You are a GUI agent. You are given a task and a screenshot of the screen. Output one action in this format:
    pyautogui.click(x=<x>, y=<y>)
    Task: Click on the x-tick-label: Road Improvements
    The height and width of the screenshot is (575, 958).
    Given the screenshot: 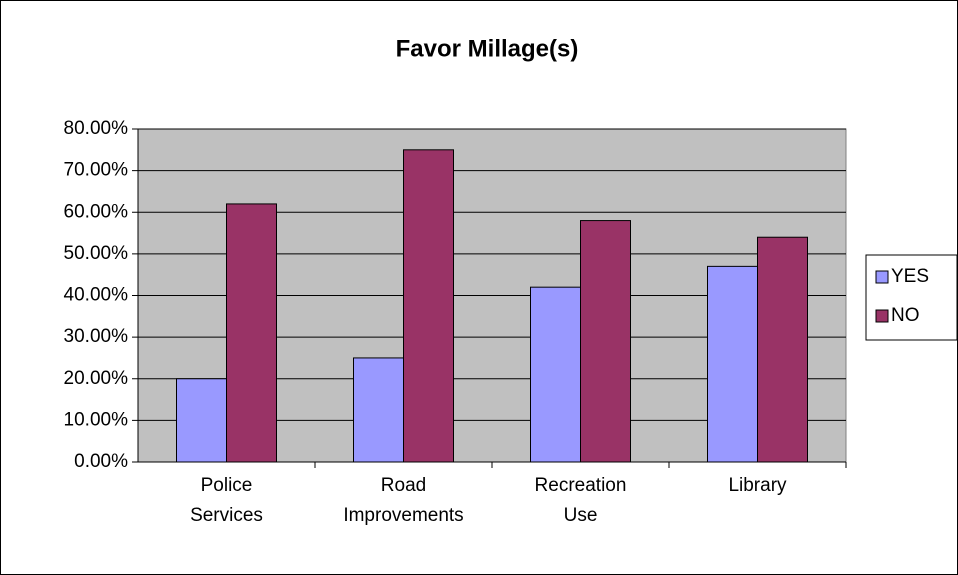 What is the action you would take?
    pyautogui.click(x=403, y=500)
    